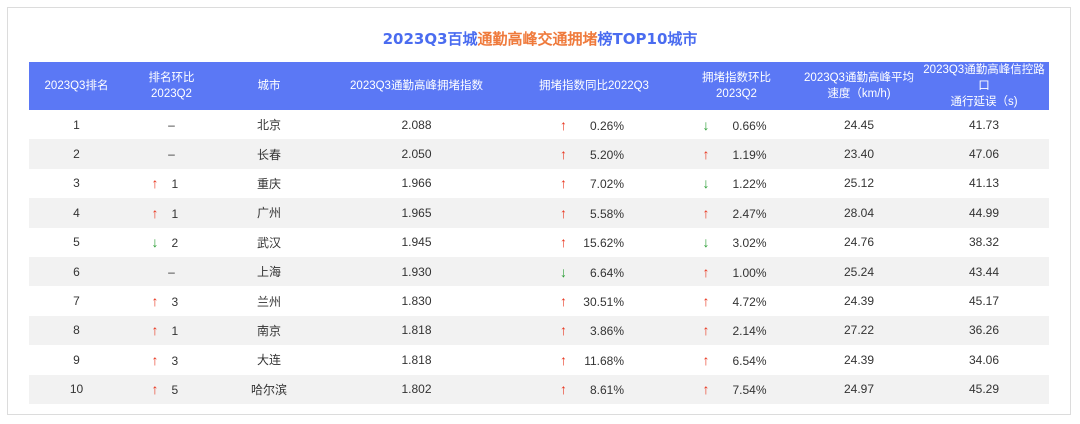  I want to click on percent-value: 30.51%, so click(603, 302).